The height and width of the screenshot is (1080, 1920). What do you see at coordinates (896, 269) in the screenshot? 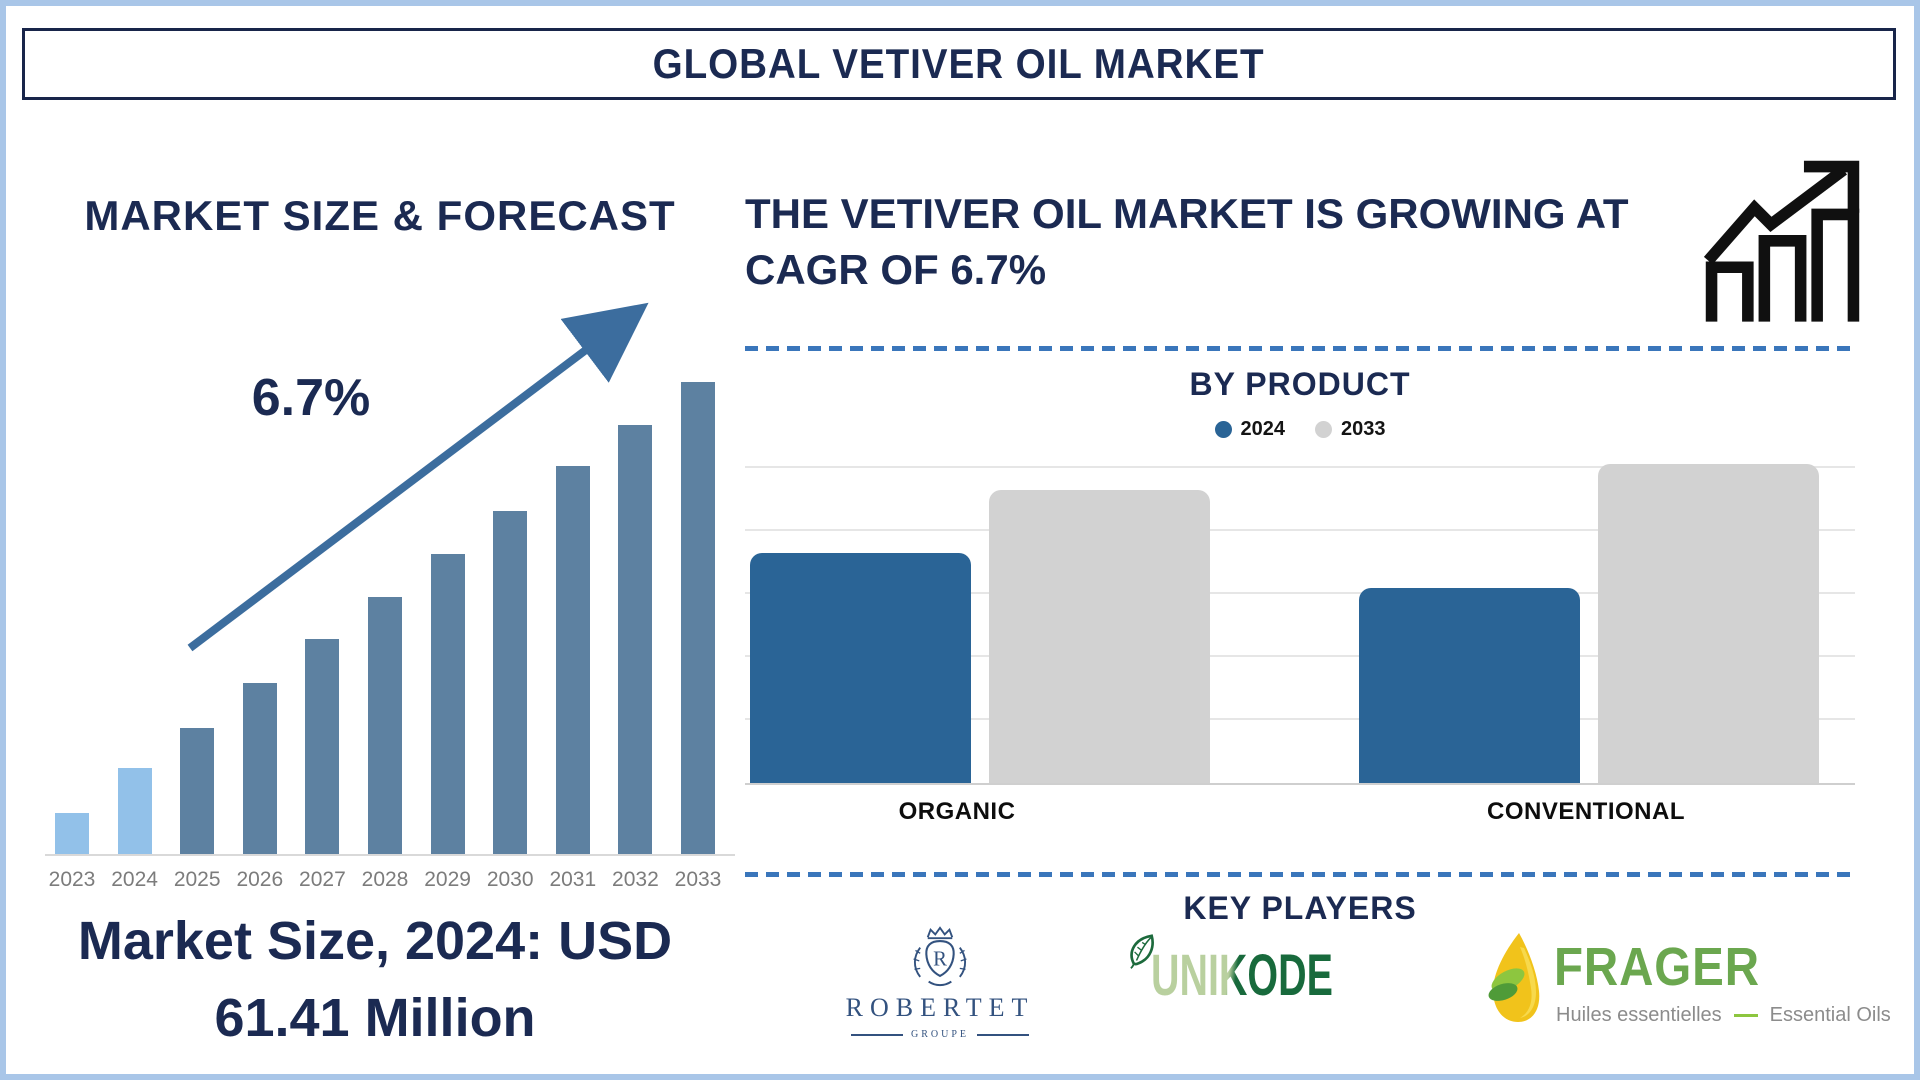
I see `growth-heading-line2: CAGR OF 6.7%` at bounding box center [896, 269].